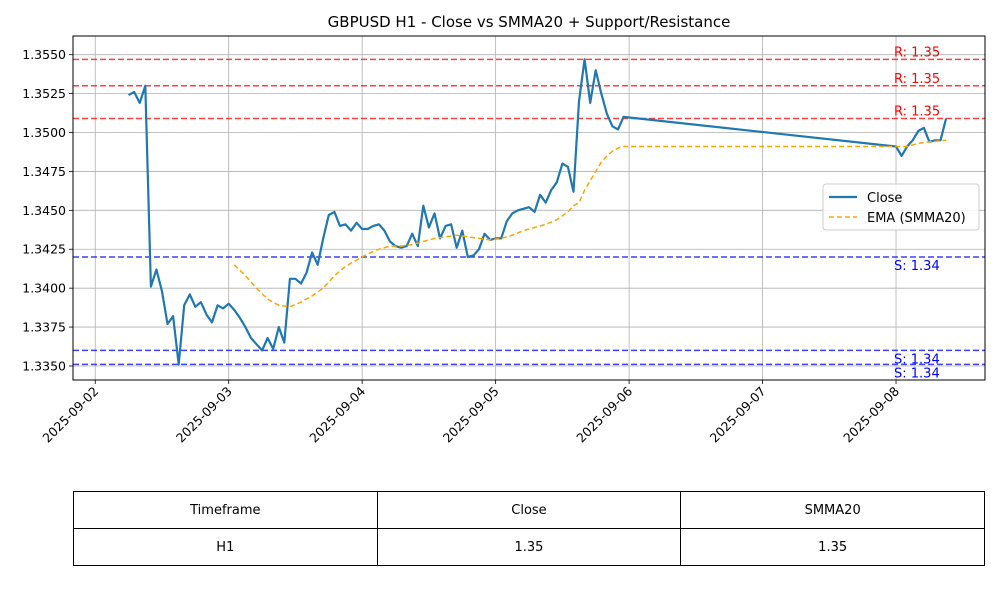 This screenshot has height=600, width=1000. Describe the element at coordinates (44, 288) in the screenshot. I see `y-tick-label: 1.3400` at that location.